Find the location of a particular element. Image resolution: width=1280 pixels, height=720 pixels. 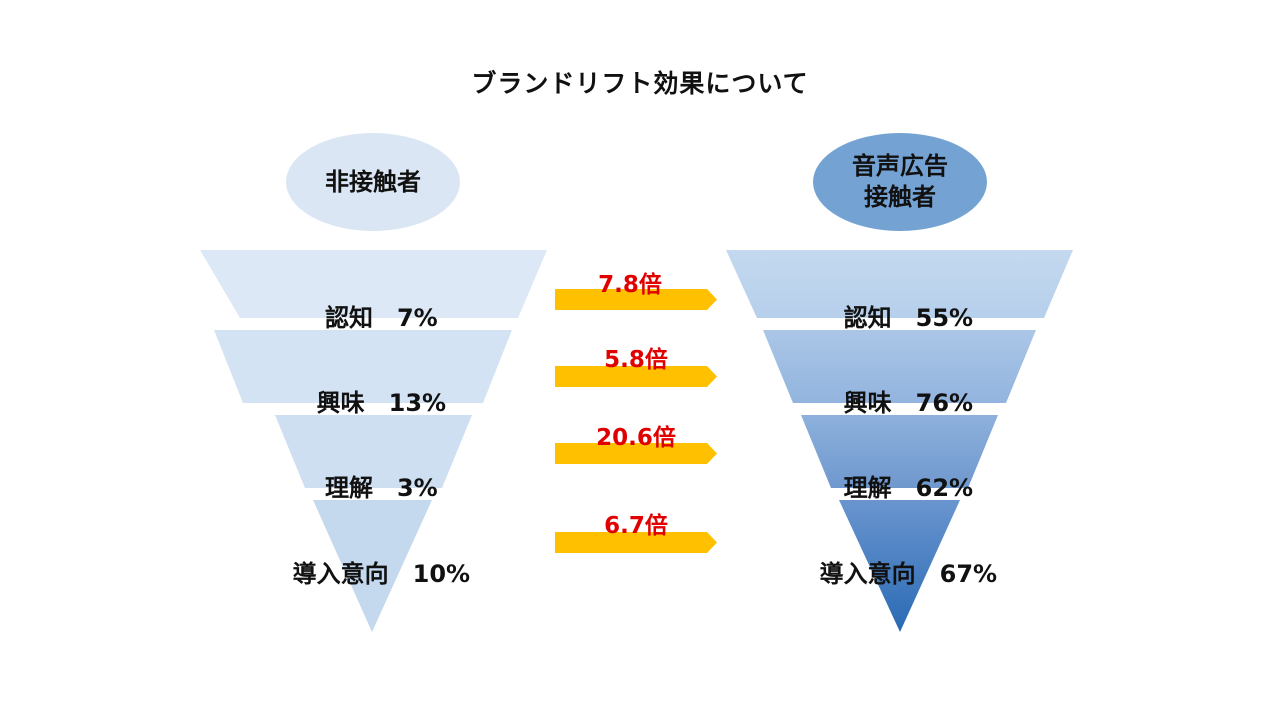

left-segment-understanding: 理解 3% is located at coordinates (373, 471).